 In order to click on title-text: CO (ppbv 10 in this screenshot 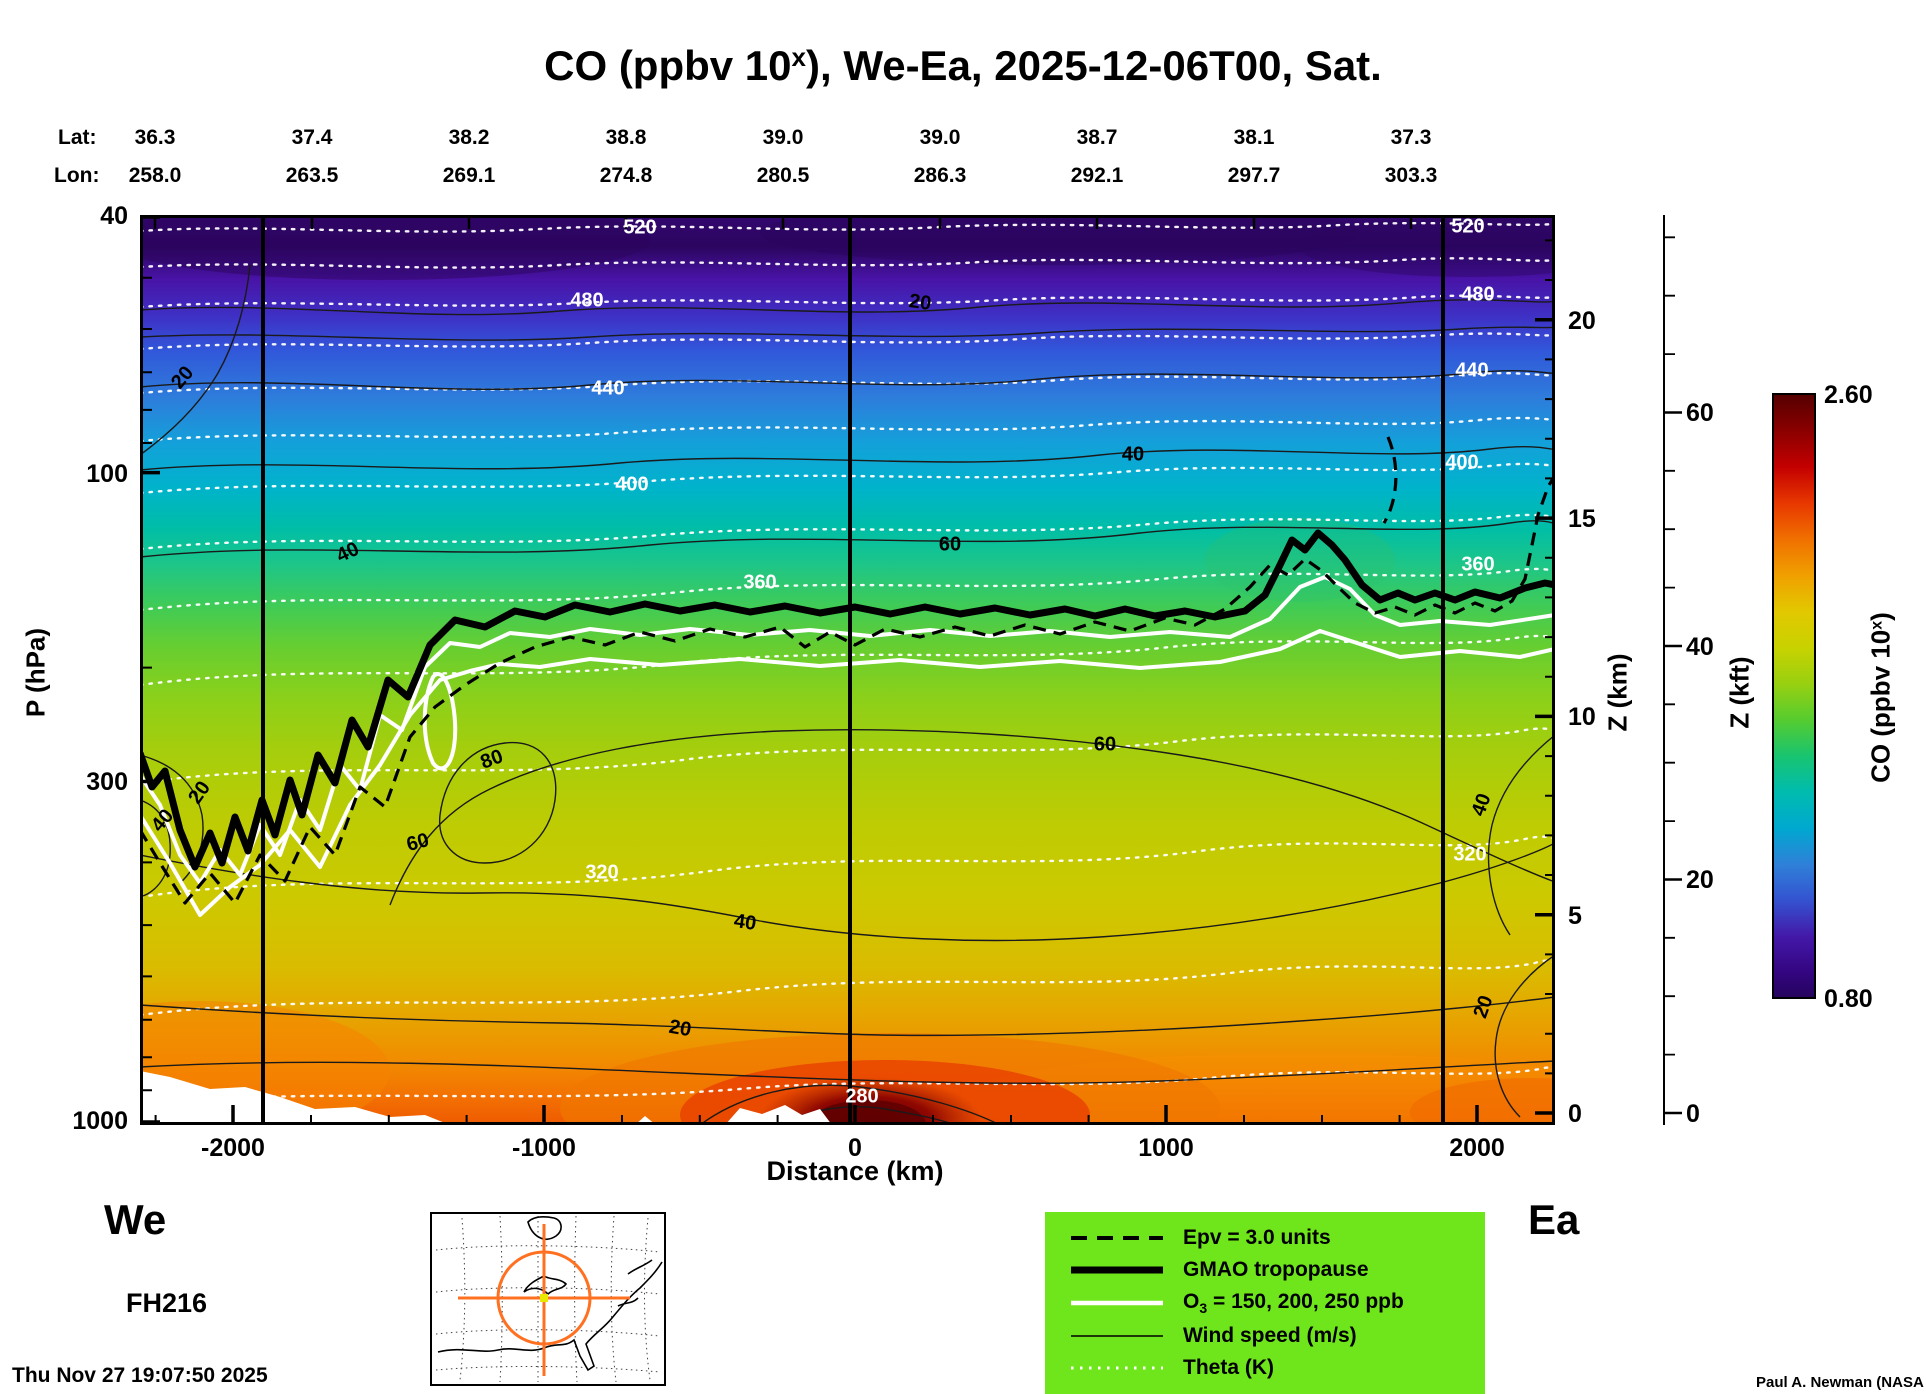, I will do `click(668, 65)`.